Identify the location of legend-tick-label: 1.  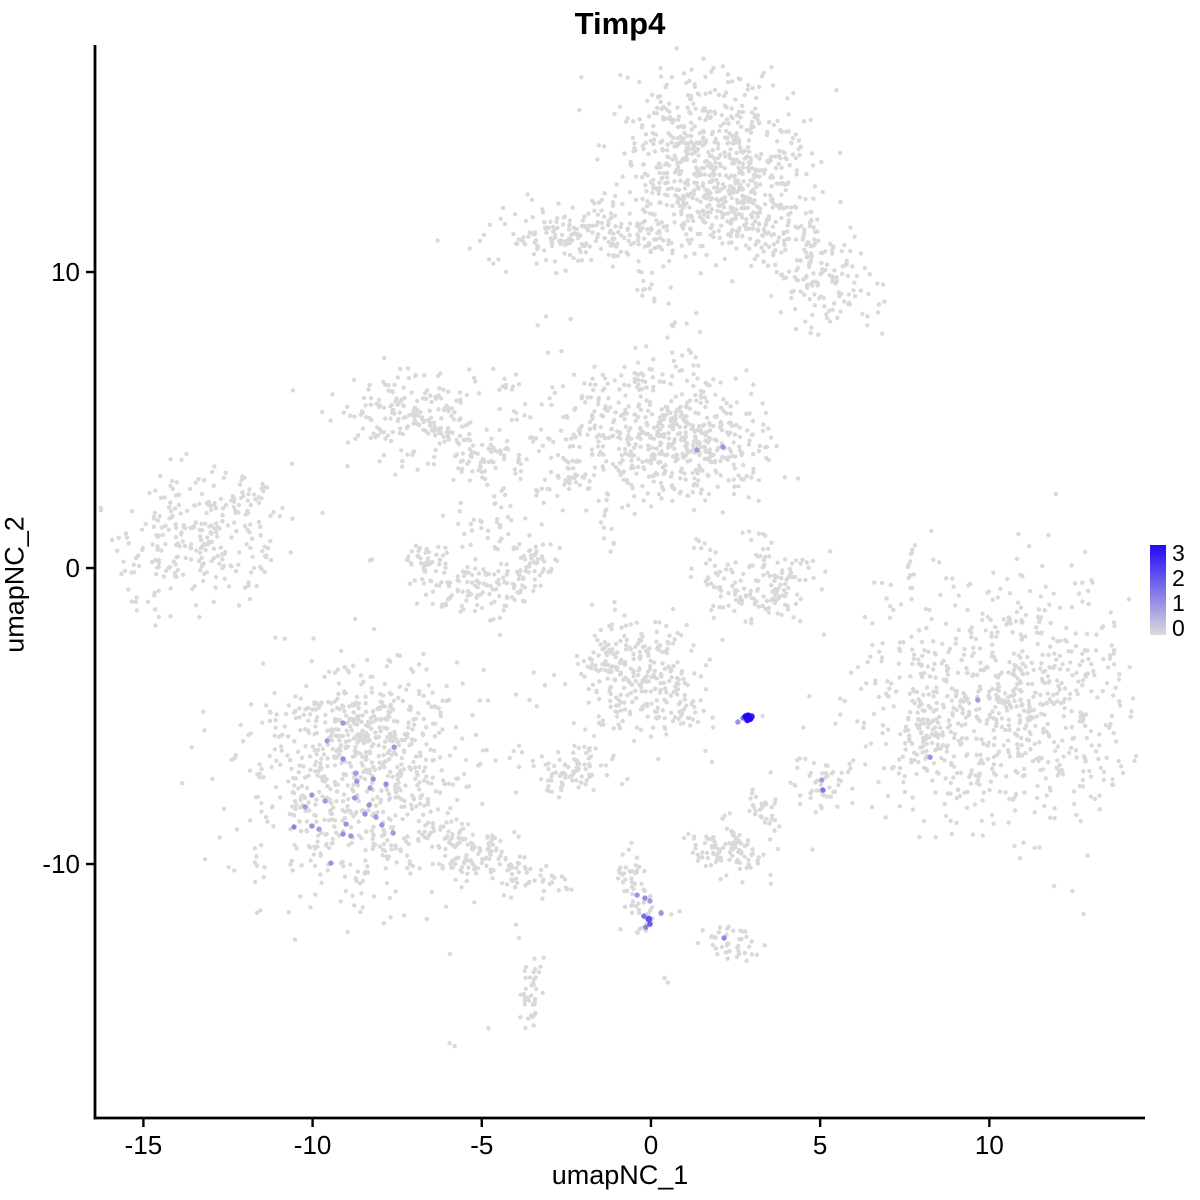
(1178, 603).